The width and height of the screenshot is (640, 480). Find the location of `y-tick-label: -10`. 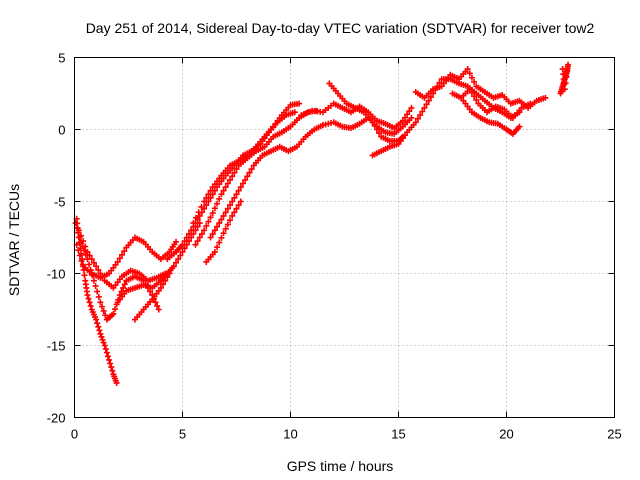

y-tick-label: -10 is located at coordinates (56, 274).